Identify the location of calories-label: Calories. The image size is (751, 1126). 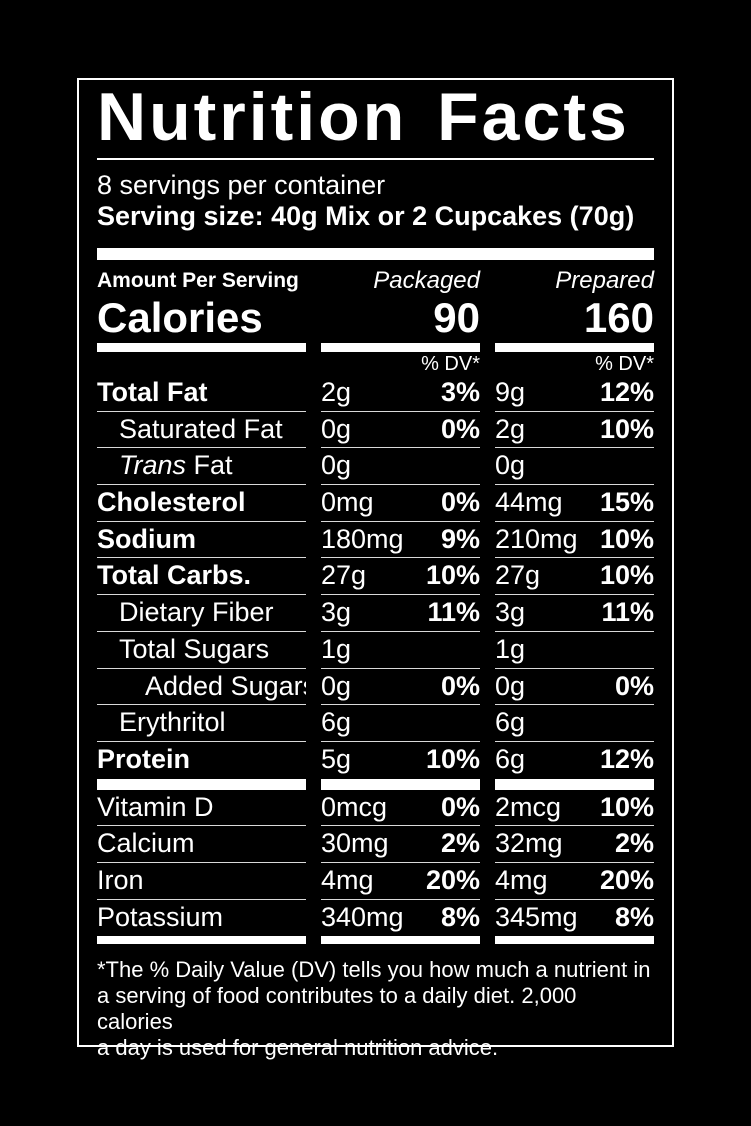
(180, 317).